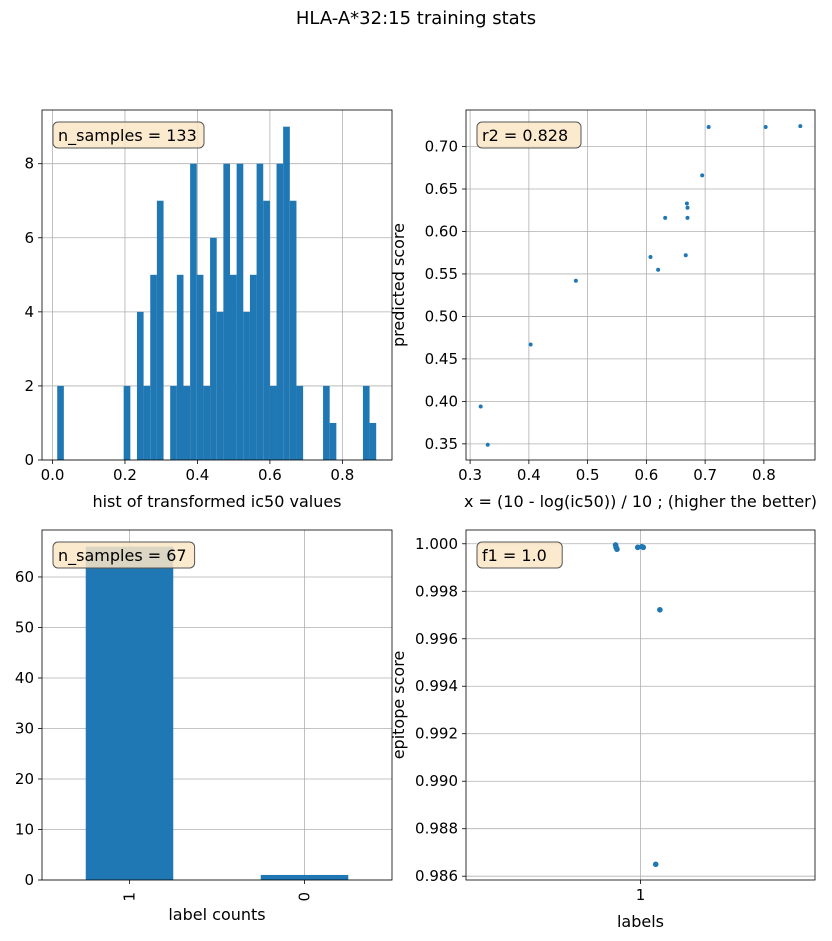 This screenshot has width=832, height=941. I want to click on y-axis-label: predicted score, so click(398, 285).